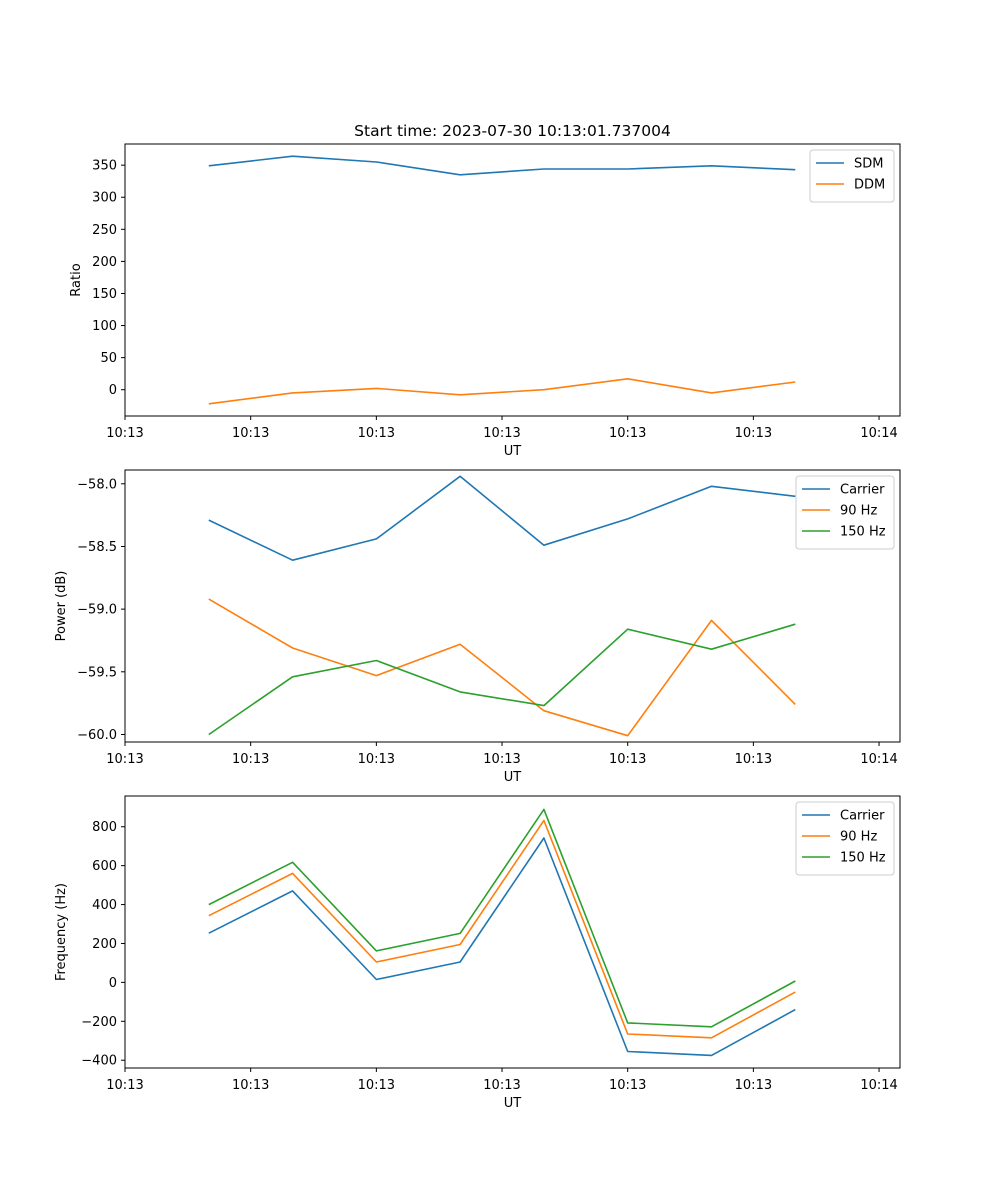 The width and height of the screenshot is (1000, 1200). I want to click on y-tick-label: 800, so click(104, 827).